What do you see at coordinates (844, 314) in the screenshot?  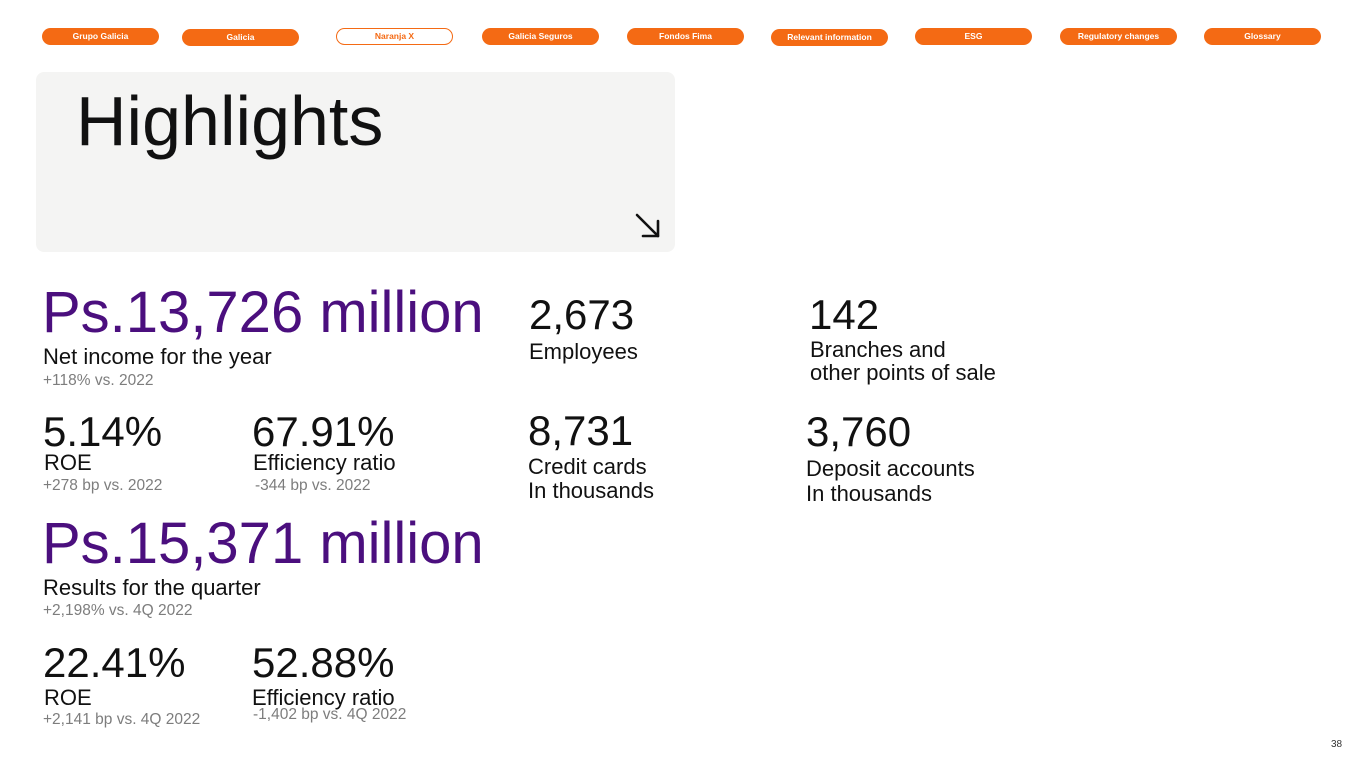 I see `branches-value: 142` at bounding box center [844, 314].